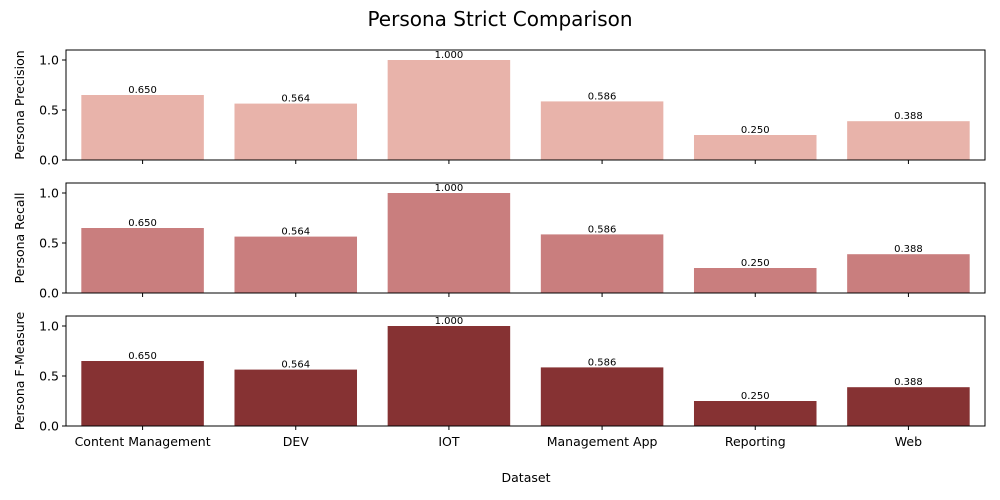  What do you see at coordinates (908, 441) in the screenshot?
I see `x-tick-label: Web` at bounding box center [908, 441].